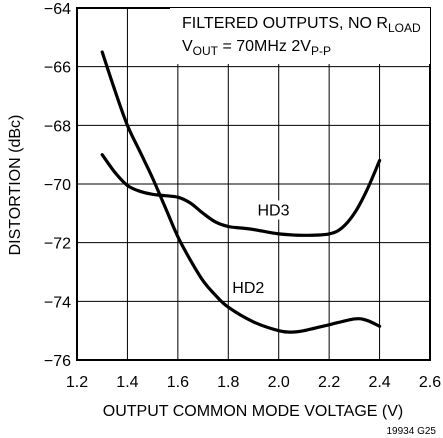  Describe the element at coordinates (253, 411) in the screenshot. I see `x-axis-label: OUTPUT COMMON MODE VOLTAGE (V)` at that location.